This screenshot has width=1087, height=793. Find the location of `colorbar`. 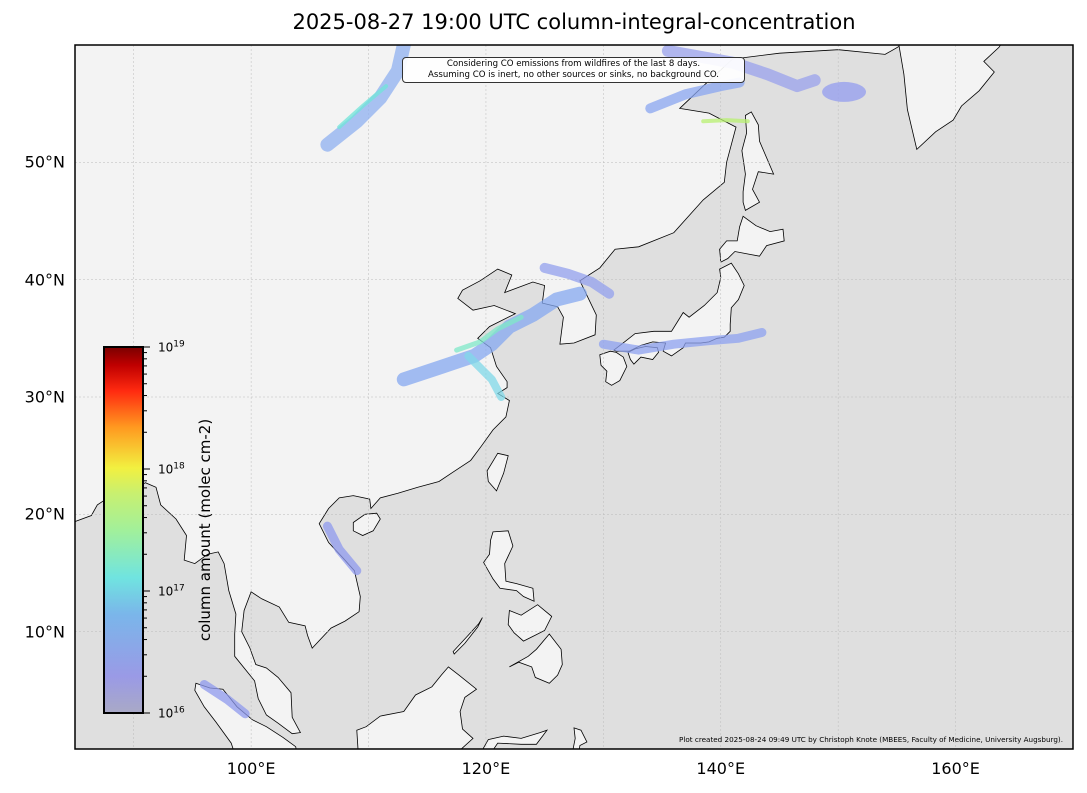

colorbar is located at coordinates (123, 530).